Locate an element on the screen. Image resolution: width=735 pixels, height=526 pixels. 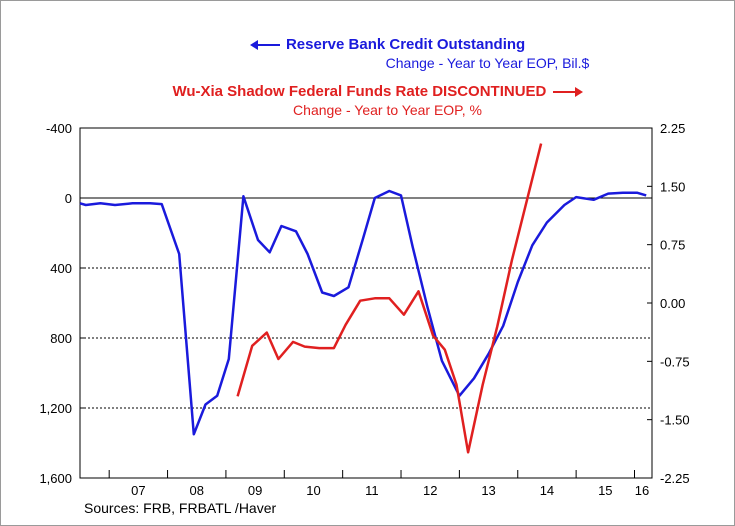
x-tick-label: 13 is located at coordinates (488, 490).